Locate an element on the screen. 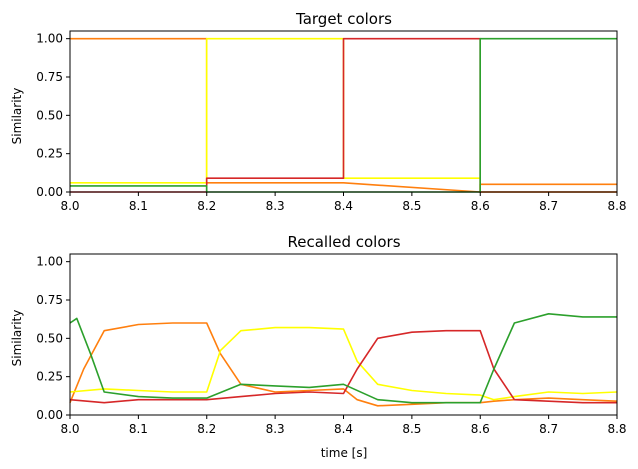  x-tick-label-recalled: 8.5 is located at coordinates (411, 429).